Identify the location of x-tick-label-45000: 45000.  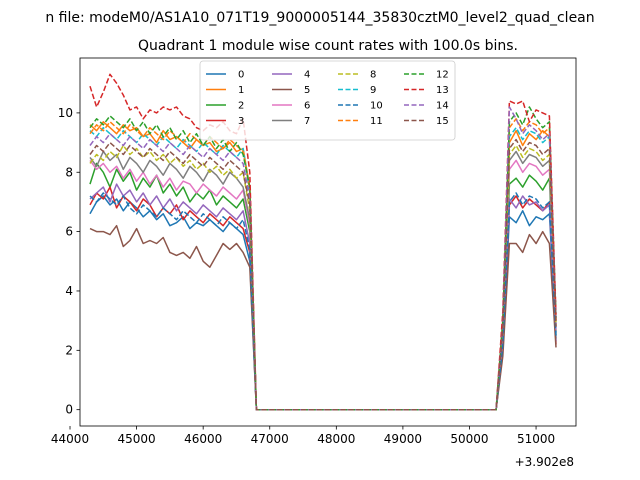
(136, 439).